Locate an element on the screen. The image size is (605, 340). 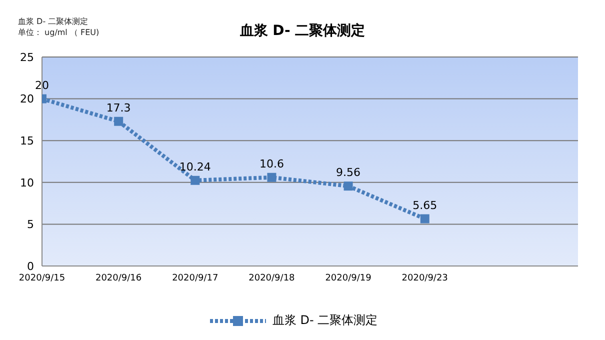
y-tick-label: 5 is located at coordinates (30, 225).